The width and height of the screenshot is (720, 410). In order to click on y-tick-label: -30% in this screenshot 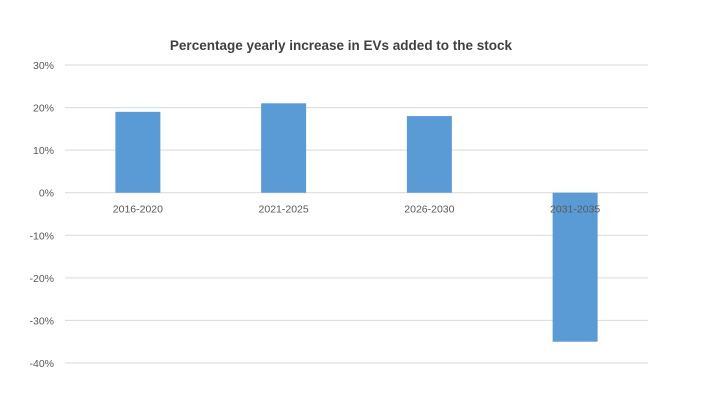, I will do `click(41, 321)`.